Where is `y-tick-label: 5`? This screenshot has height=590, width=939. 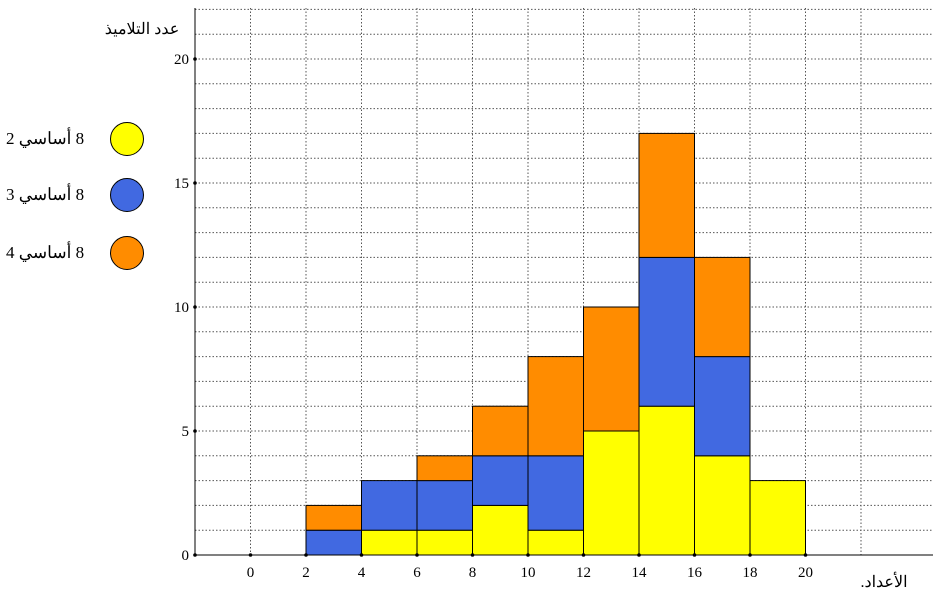 y-tick-label: 5 is located at coordinates (186, 432).